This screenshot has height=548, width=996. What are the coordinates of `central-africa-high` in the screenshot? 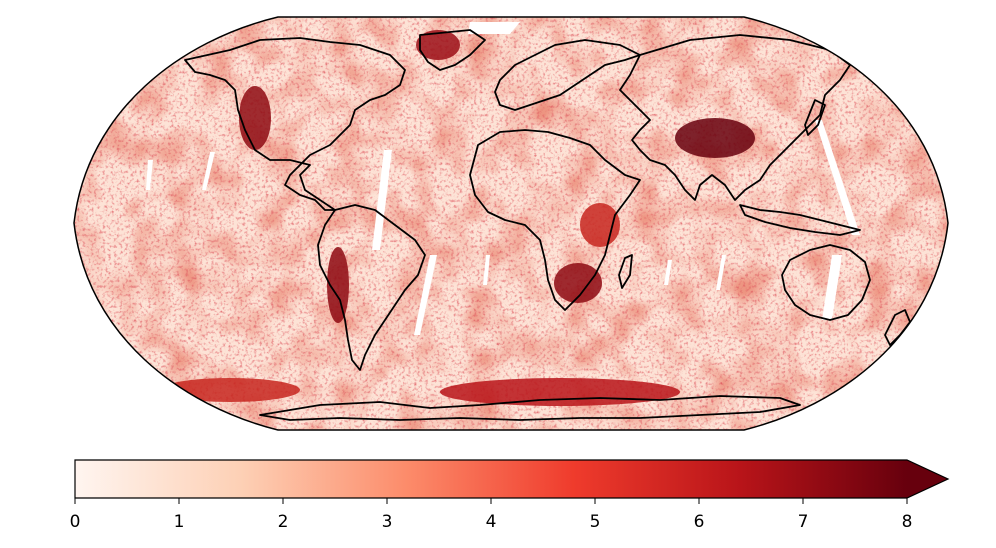 It's located at (600, 225).